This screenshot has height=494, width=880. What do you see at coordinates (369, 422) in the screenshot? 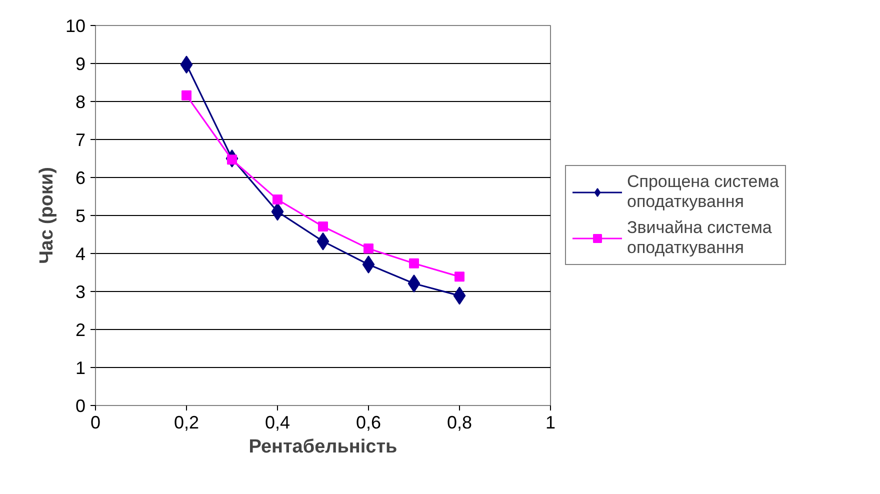
I see `x-tick-label: 0,6` at bounding box center [369, 422].